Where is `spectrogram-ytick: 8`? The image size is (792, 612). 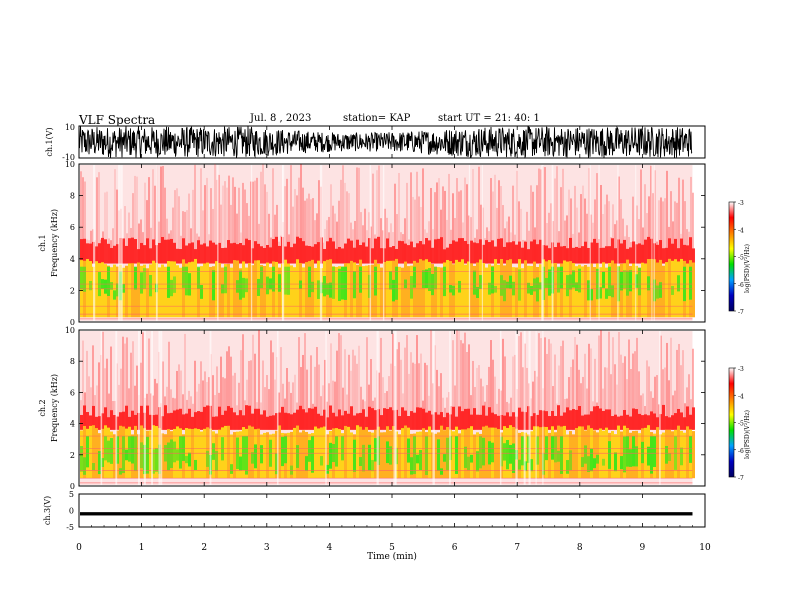
spectrogram-ytick: 8 is located at coordinates (72, 196).